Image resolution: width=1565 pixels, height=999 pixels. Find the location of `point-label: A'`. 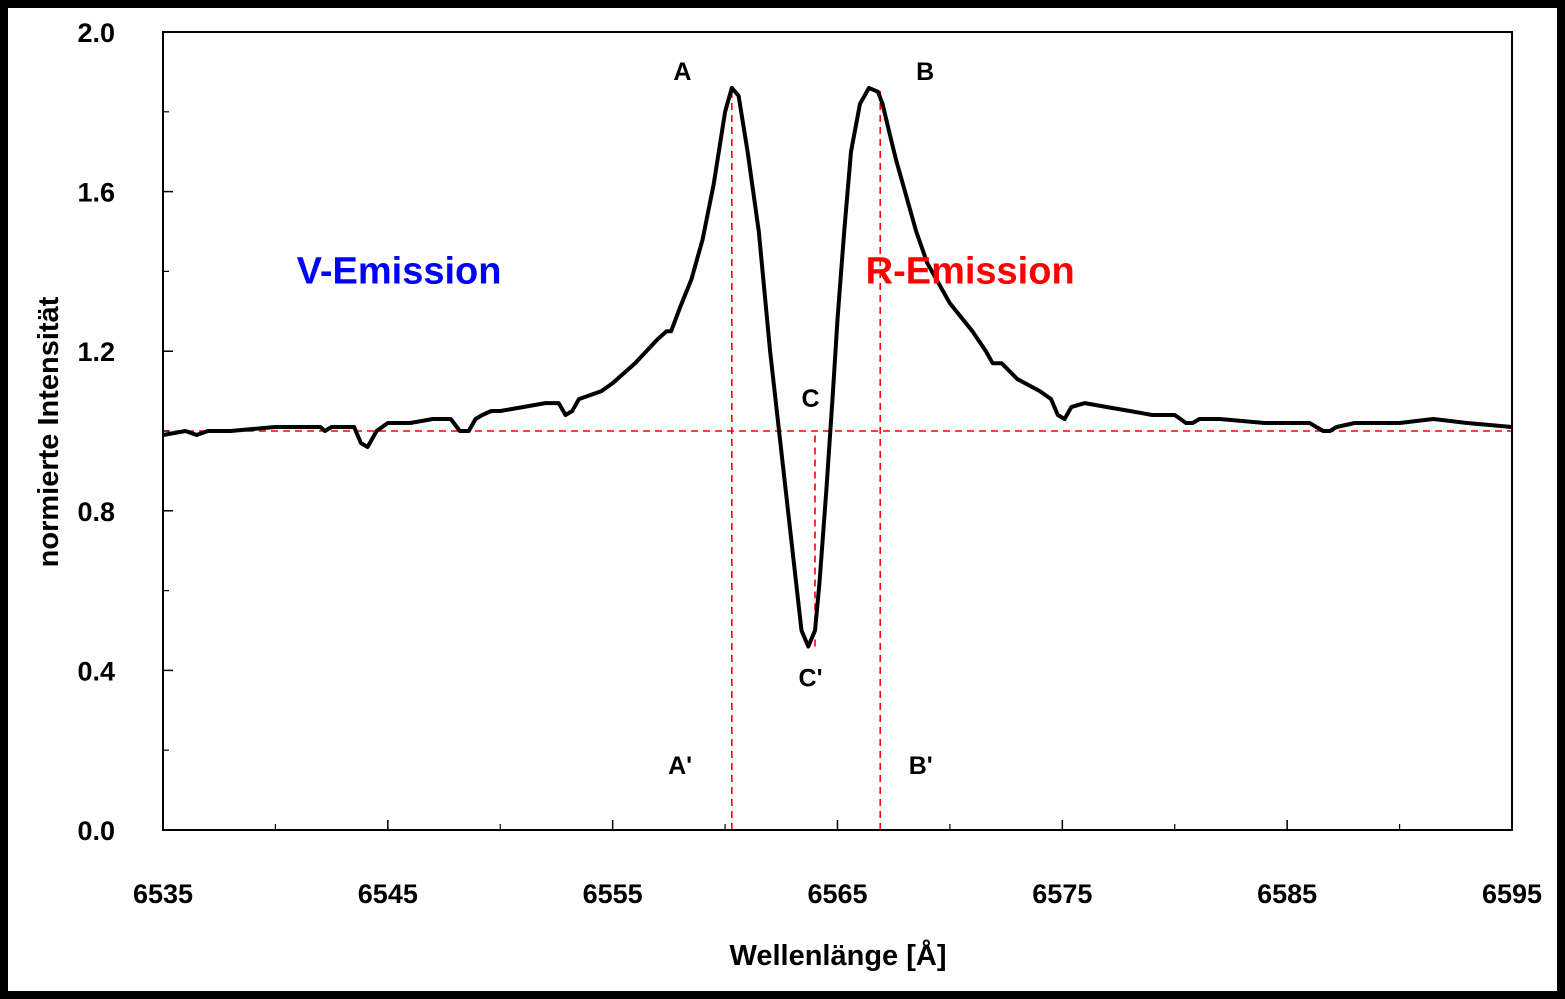

point-label: A' is located at coordinates (680, 766).